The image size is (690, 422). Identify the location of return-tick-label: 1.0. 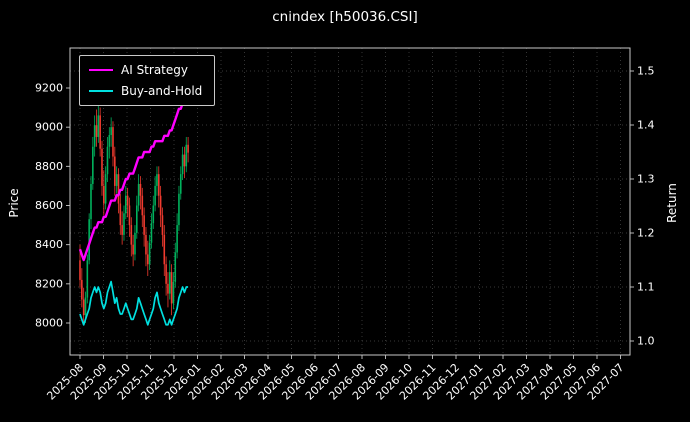
(646, 341).